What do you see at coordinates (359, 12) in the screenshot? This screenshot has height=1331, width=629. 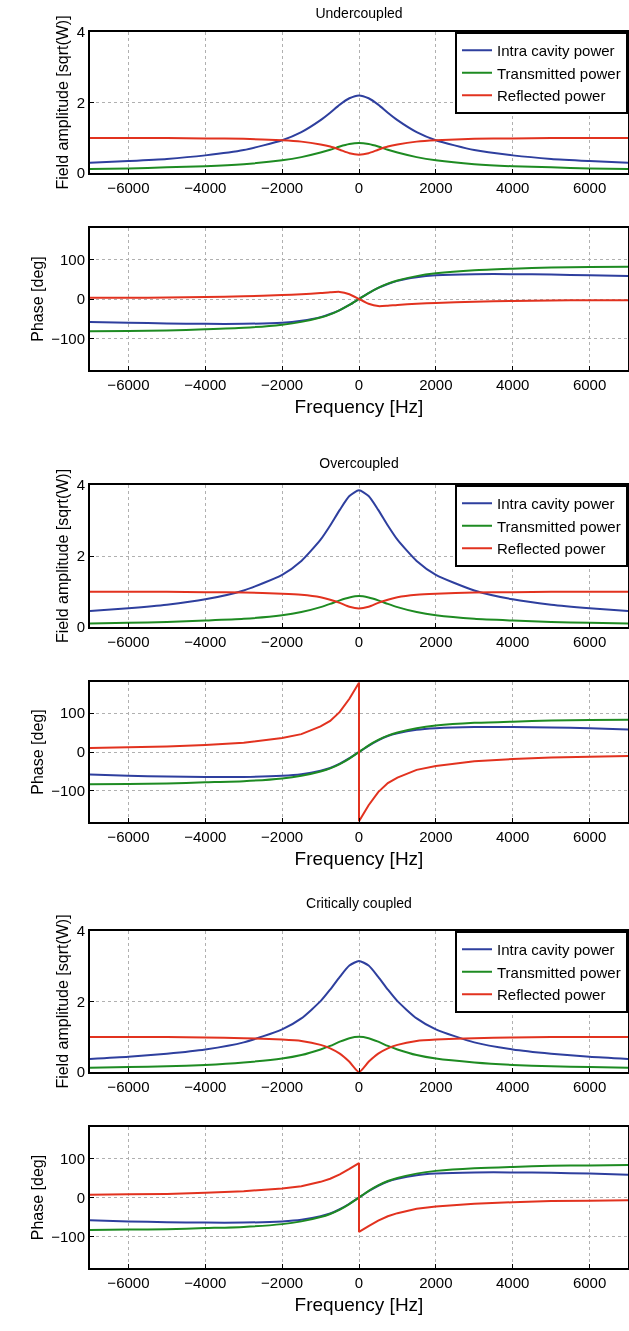 I see `chart-title: Undercoupled` at bounding box center [359, 12].